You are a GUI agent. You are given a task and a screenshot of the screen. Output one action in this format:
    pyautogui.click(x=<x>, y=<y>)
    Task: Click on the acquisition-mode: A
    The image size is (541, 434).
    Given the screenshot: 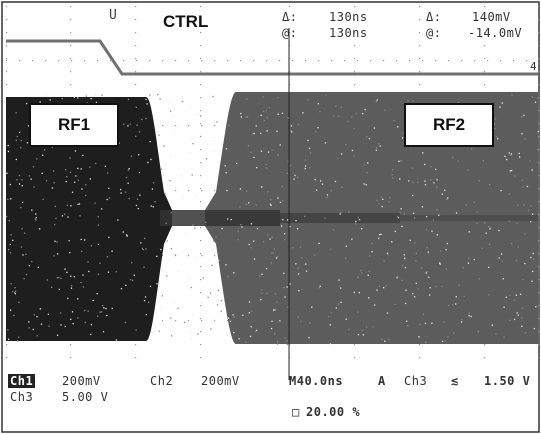 What is the action you would take?
    pyautogui.click(x=382, y=381)
    